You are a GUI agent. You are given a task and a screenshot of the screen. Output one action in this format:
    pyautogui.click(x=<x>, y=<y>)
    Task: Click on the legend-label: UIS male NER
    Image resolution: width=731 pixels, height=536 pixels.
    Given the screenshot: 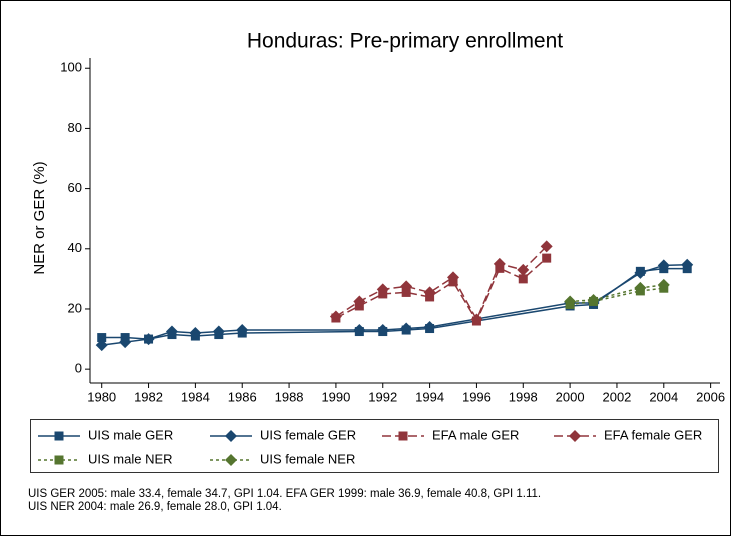 What is the action you would take?
    pyautogui.click(x=130, y=458)
    